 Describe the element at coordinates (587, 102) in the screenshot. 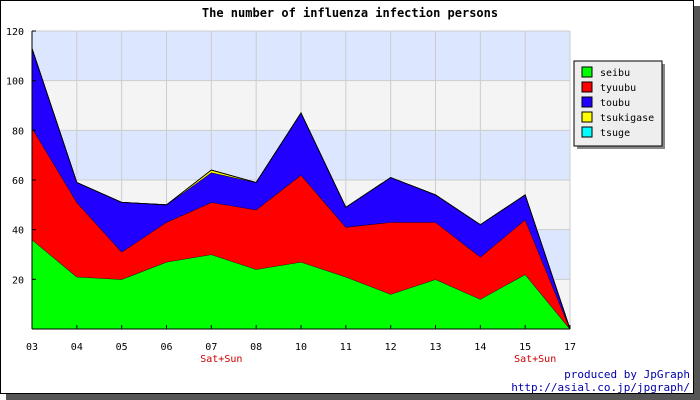

I see `legend-swatch-toubu` at that location.